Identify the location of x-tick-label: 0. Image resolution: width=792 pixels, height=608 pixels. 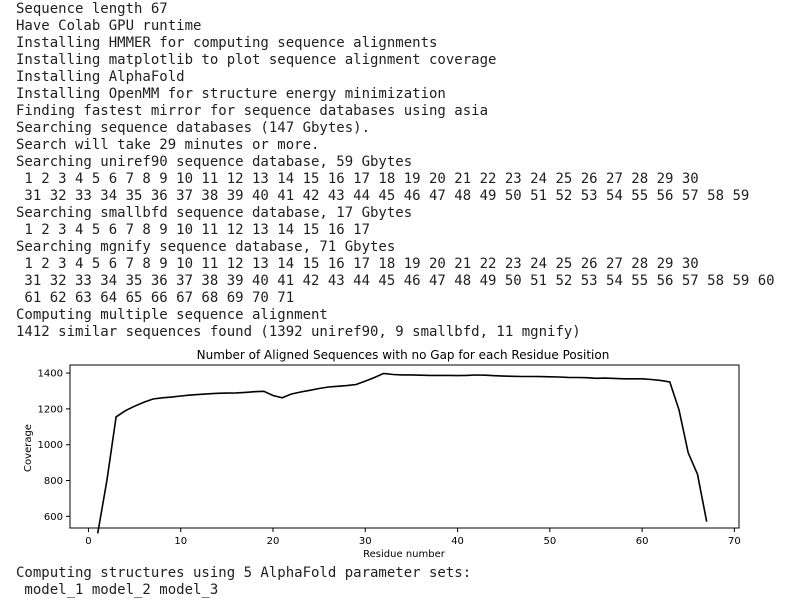
(88, 541).